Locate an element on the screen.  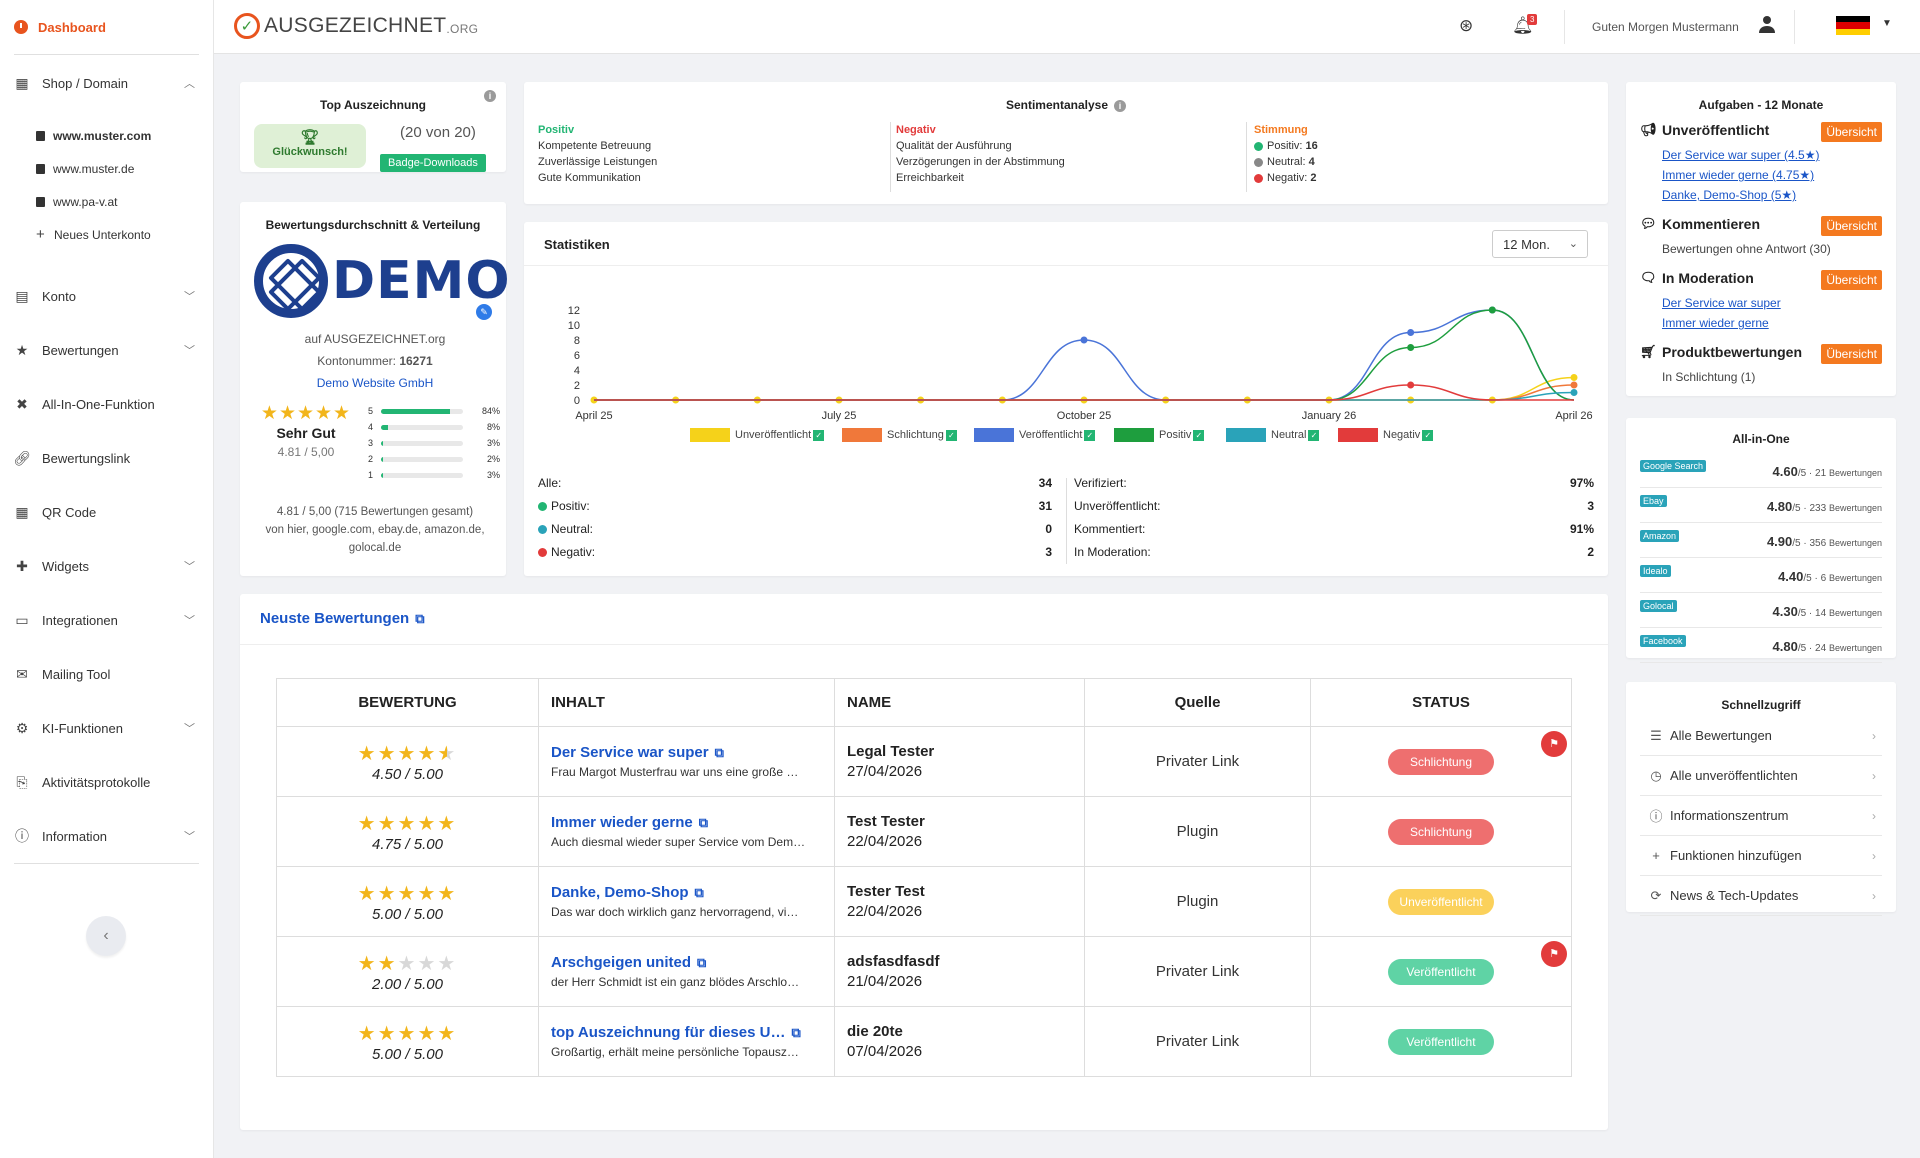
link-icon: 🔗︎ is located at coordinates (22, 457).